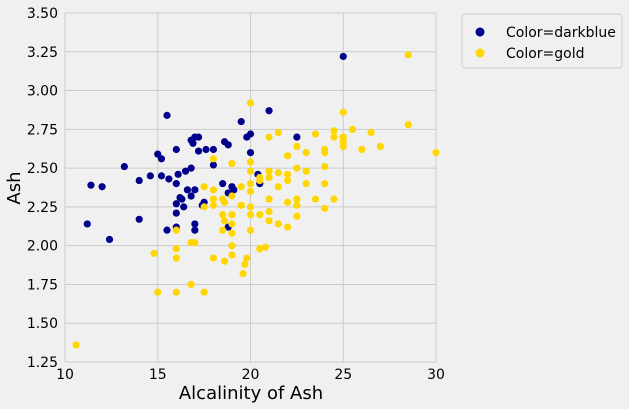  I want to click on legend-marker-gold, so click(480, 53).